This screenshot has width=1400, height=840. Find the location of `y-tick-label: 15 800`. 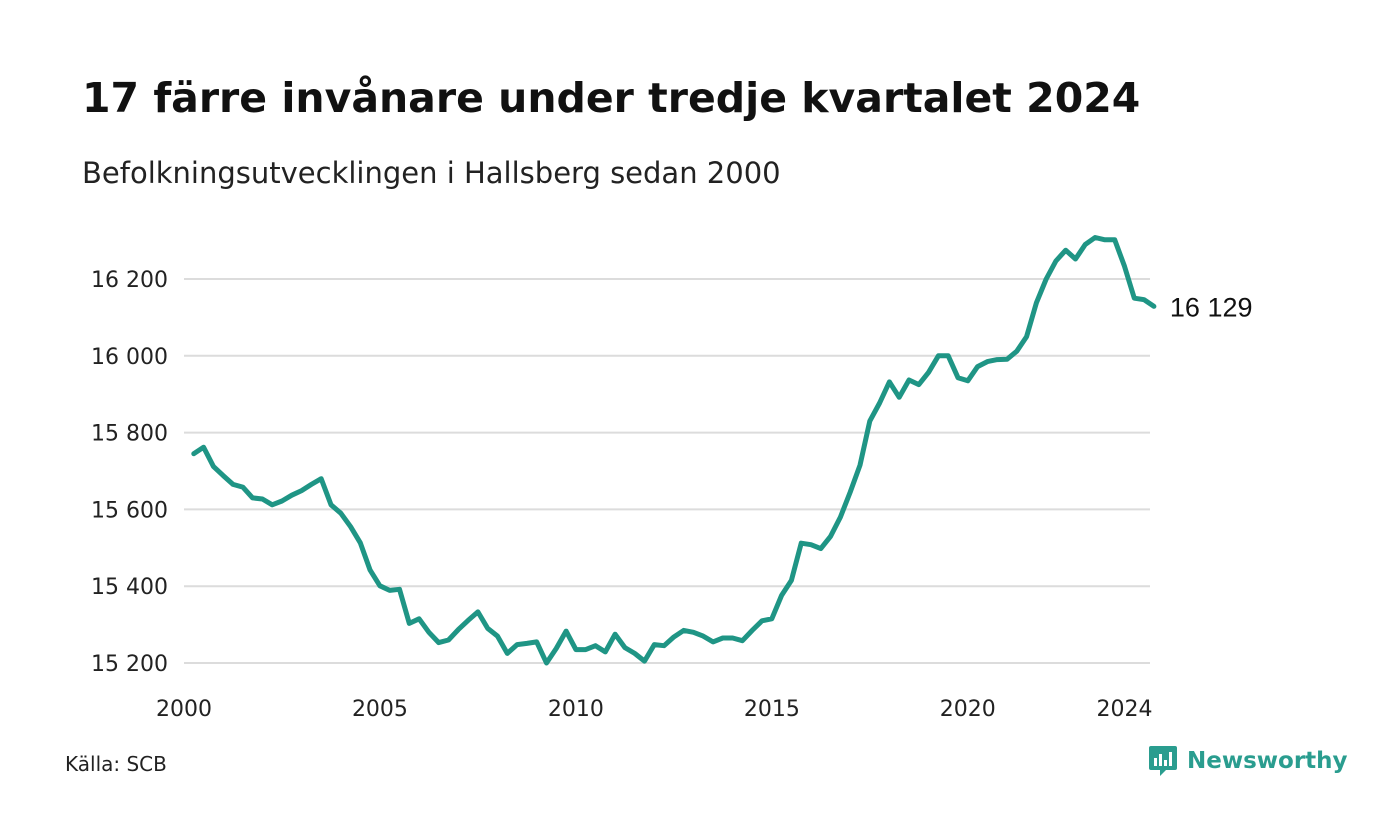

y-tick-label: 15 800 is located at coordinates (129, 434).